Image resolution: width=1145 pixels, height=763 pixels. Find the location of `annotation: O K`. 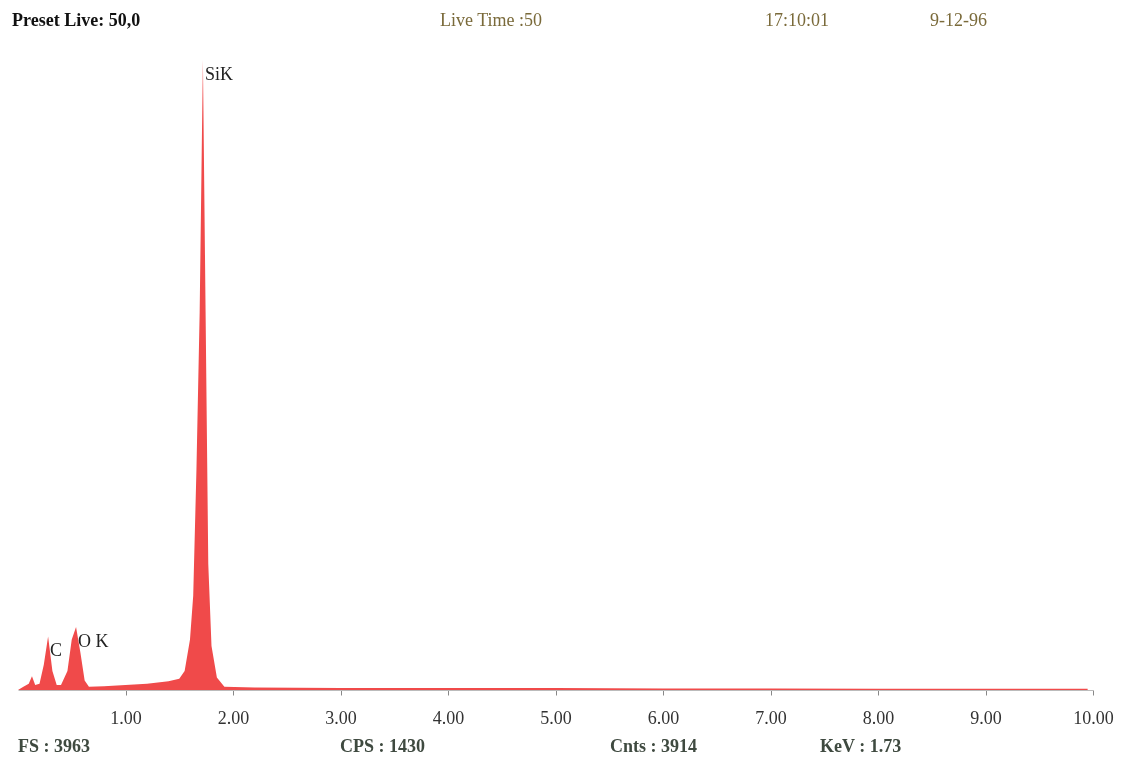

annotation: O K is located at coordinates (93, 641).